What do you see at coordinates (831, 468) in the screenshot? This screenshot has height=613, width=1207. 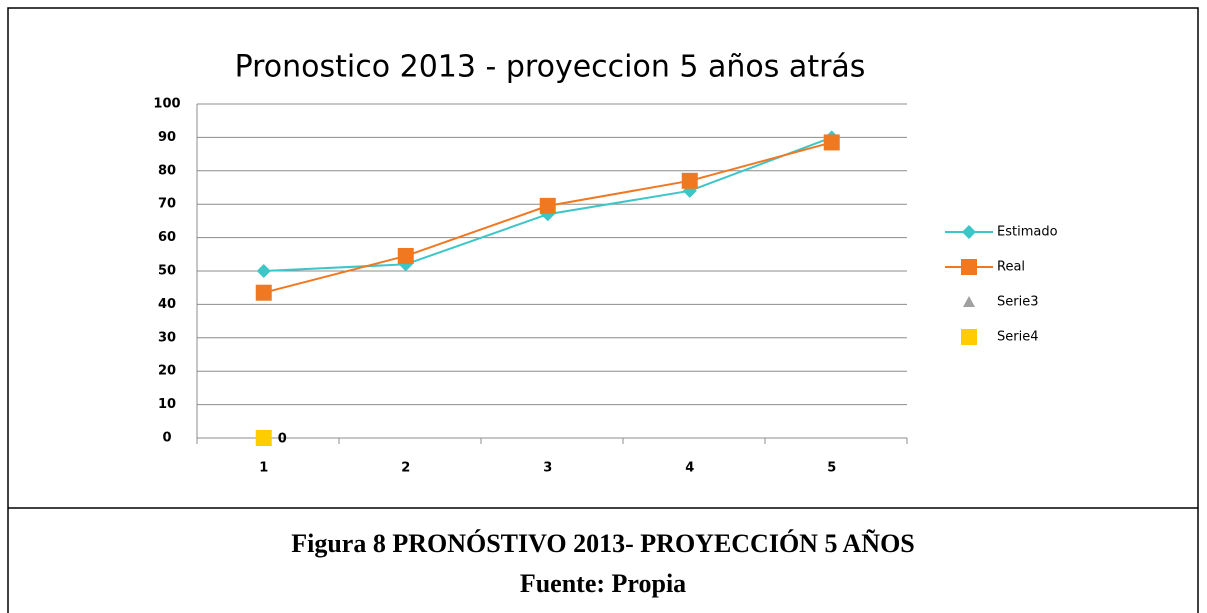 I see `x-tick-label: 5` at bounding box center [831, 468].